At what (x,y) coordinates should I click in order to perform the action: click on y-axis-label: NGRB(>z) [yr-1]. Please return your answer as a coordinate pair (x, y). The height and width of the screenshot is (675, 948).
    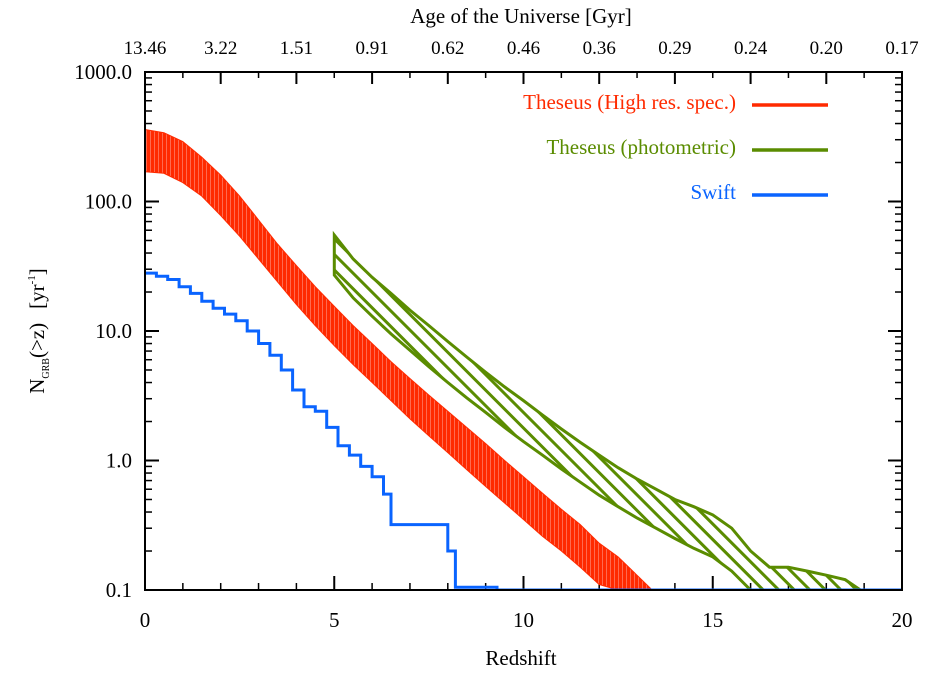
    Looking at the image, I should click on (38, 331).